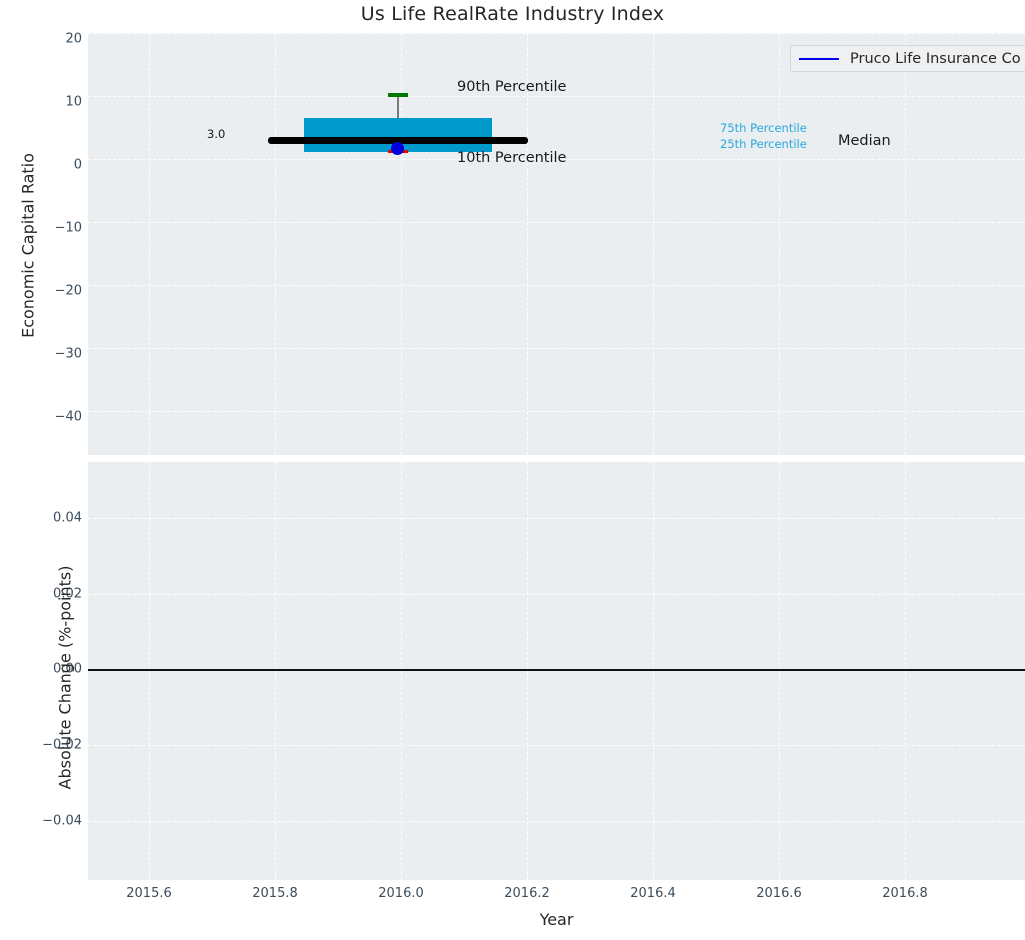  Describe the element at coordinates (397, 148) in the screenshot. I see `company-data-point` at that location.